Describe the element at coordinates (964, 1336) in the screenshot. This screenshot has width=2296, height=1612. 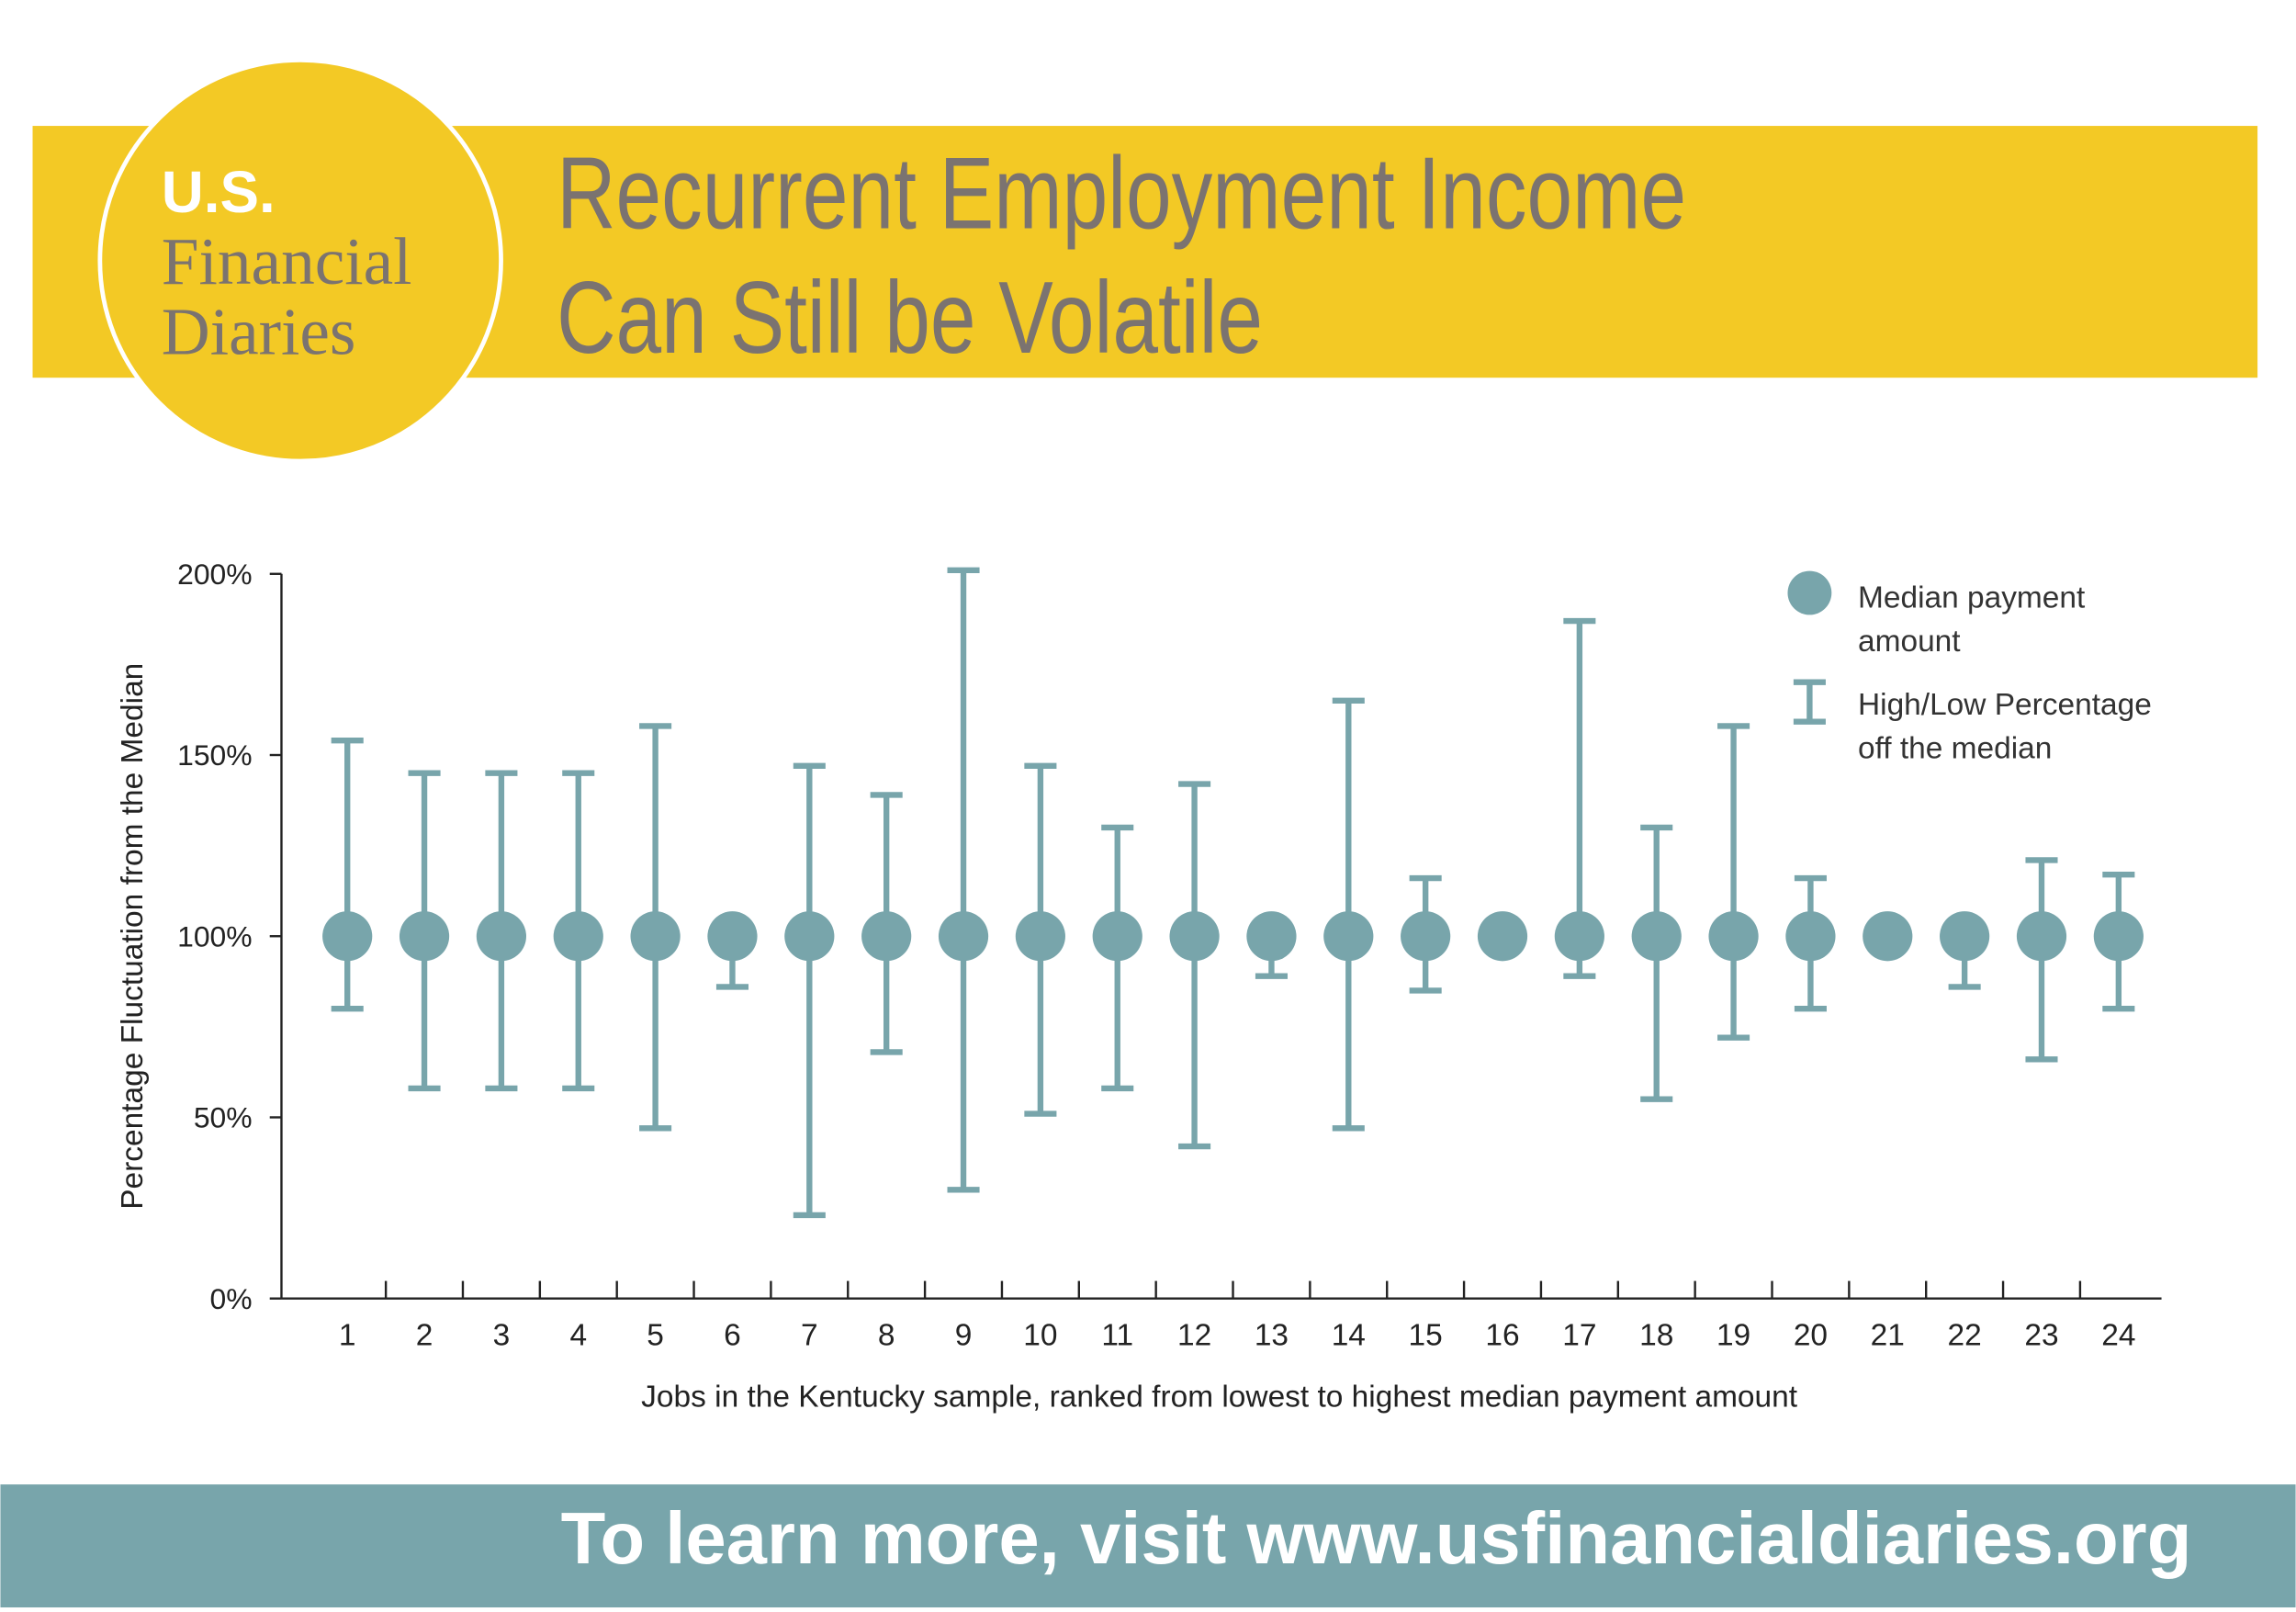
I see `x-tick-label: 9` at that location.